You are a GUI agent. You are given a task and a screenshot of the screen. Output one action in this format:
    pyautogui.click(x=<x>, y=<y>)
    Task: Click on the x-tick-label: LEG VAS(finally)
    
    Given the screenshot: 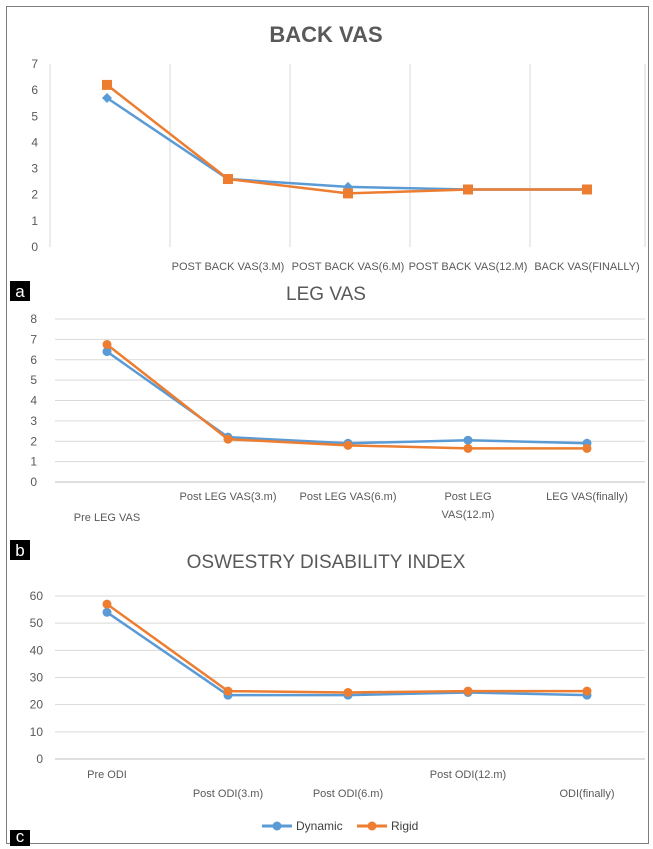 What is the action you would take?
    pyautogui.click(x=587, y=497)
    